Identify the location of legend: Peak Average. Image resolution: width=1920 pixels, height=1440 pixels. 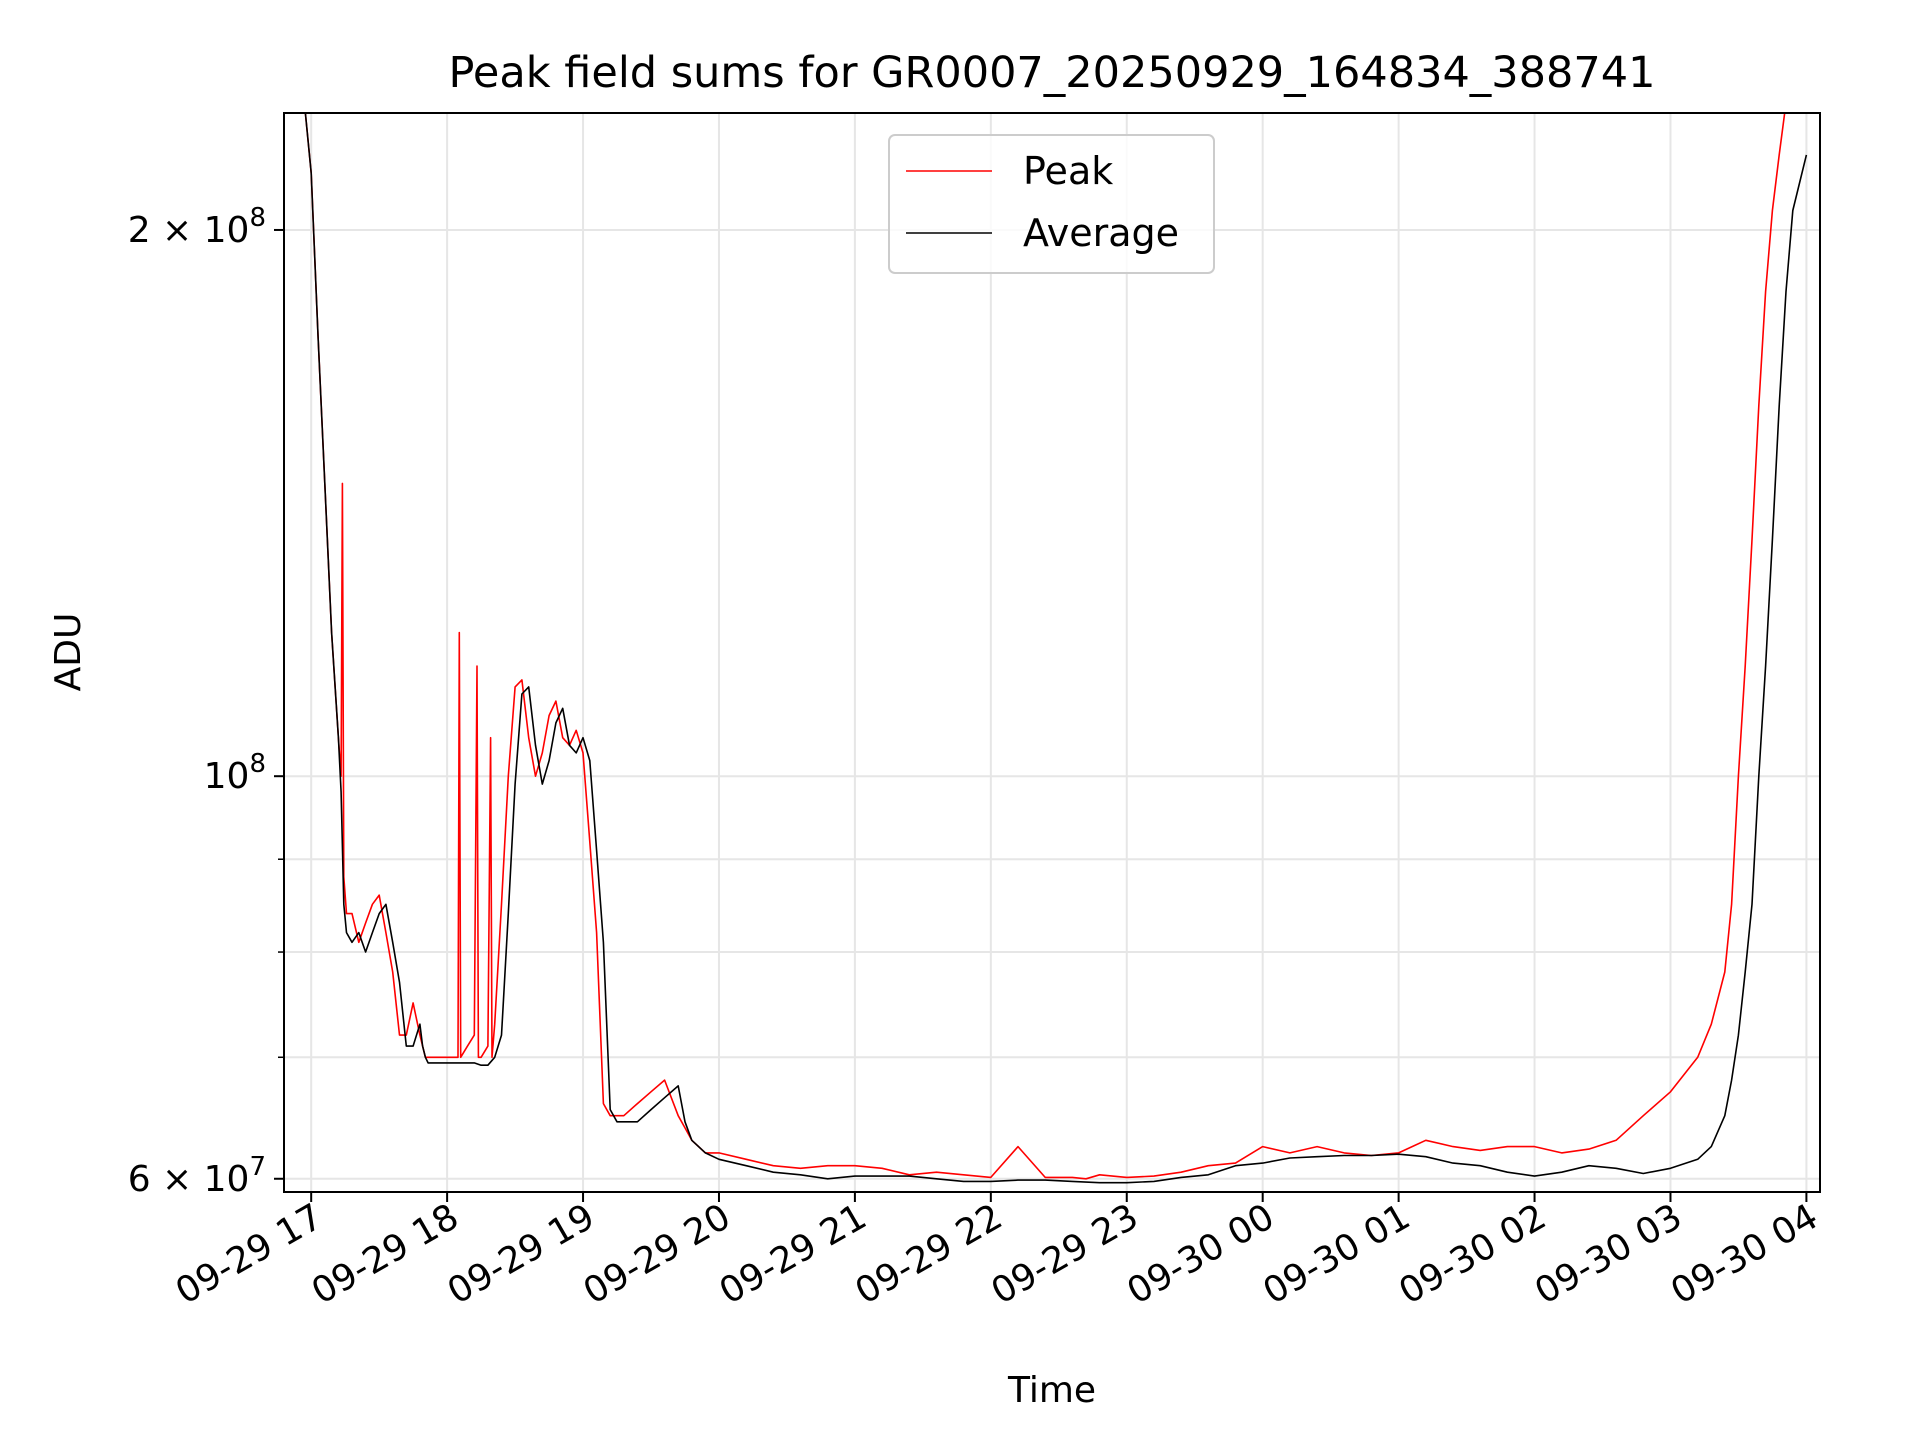
(1051, 204).